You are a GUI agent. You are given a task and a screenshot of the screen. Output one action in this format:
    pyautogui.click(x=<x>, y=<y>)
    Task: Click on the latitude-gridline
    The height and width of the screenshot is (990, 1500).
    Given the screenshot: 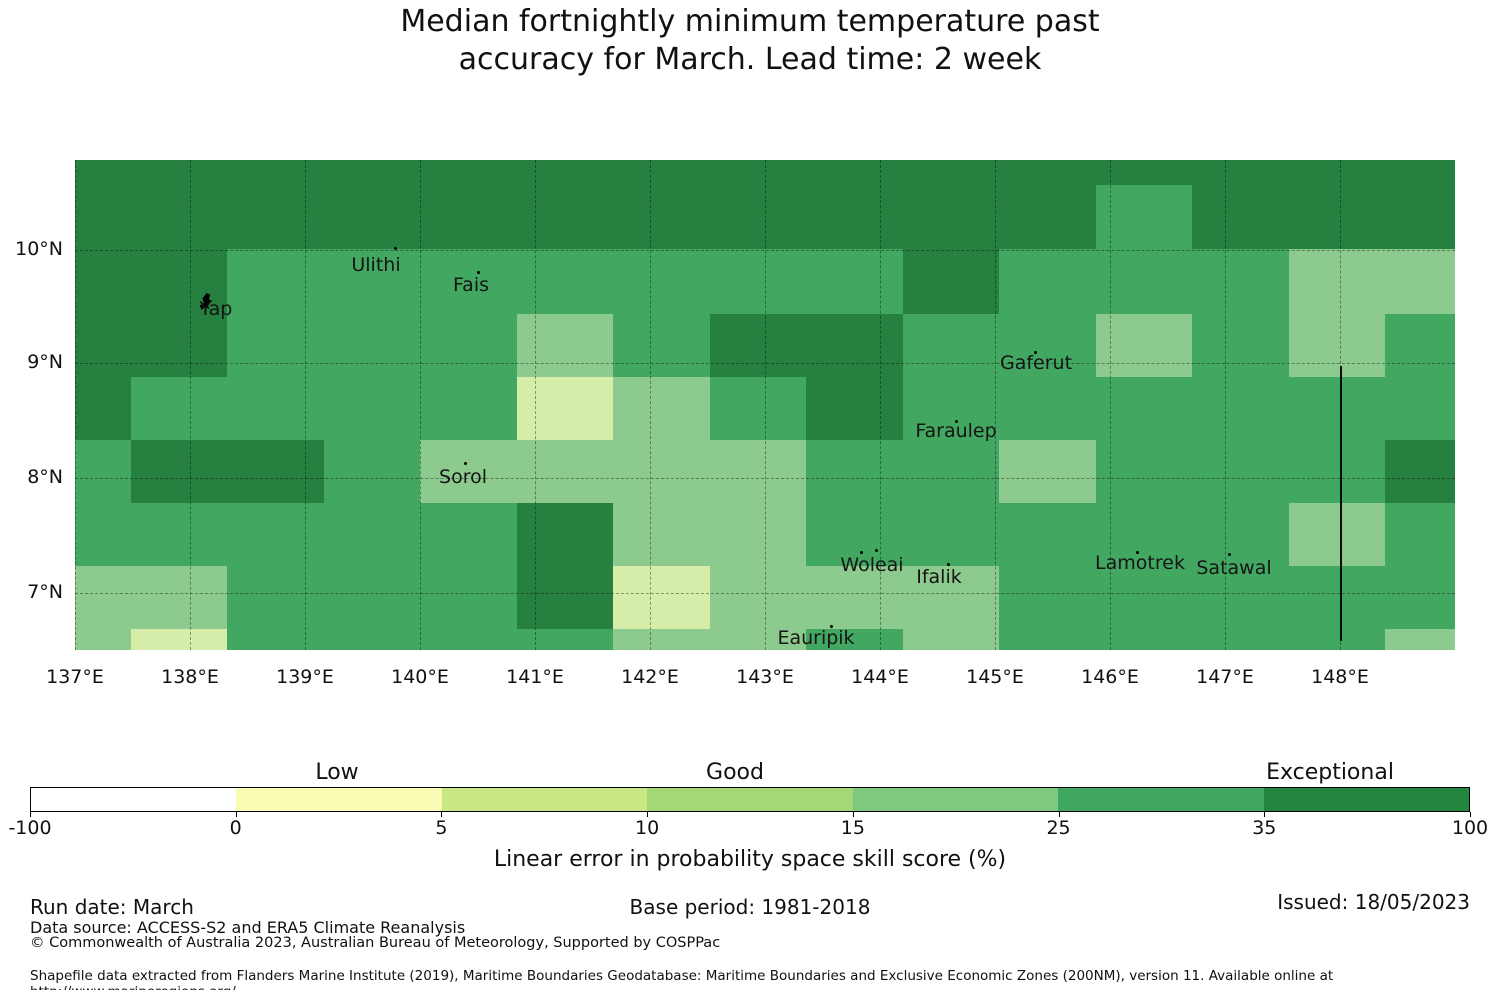 What is the action you would take?
    pyautogui.click(x=765, y=593)
    